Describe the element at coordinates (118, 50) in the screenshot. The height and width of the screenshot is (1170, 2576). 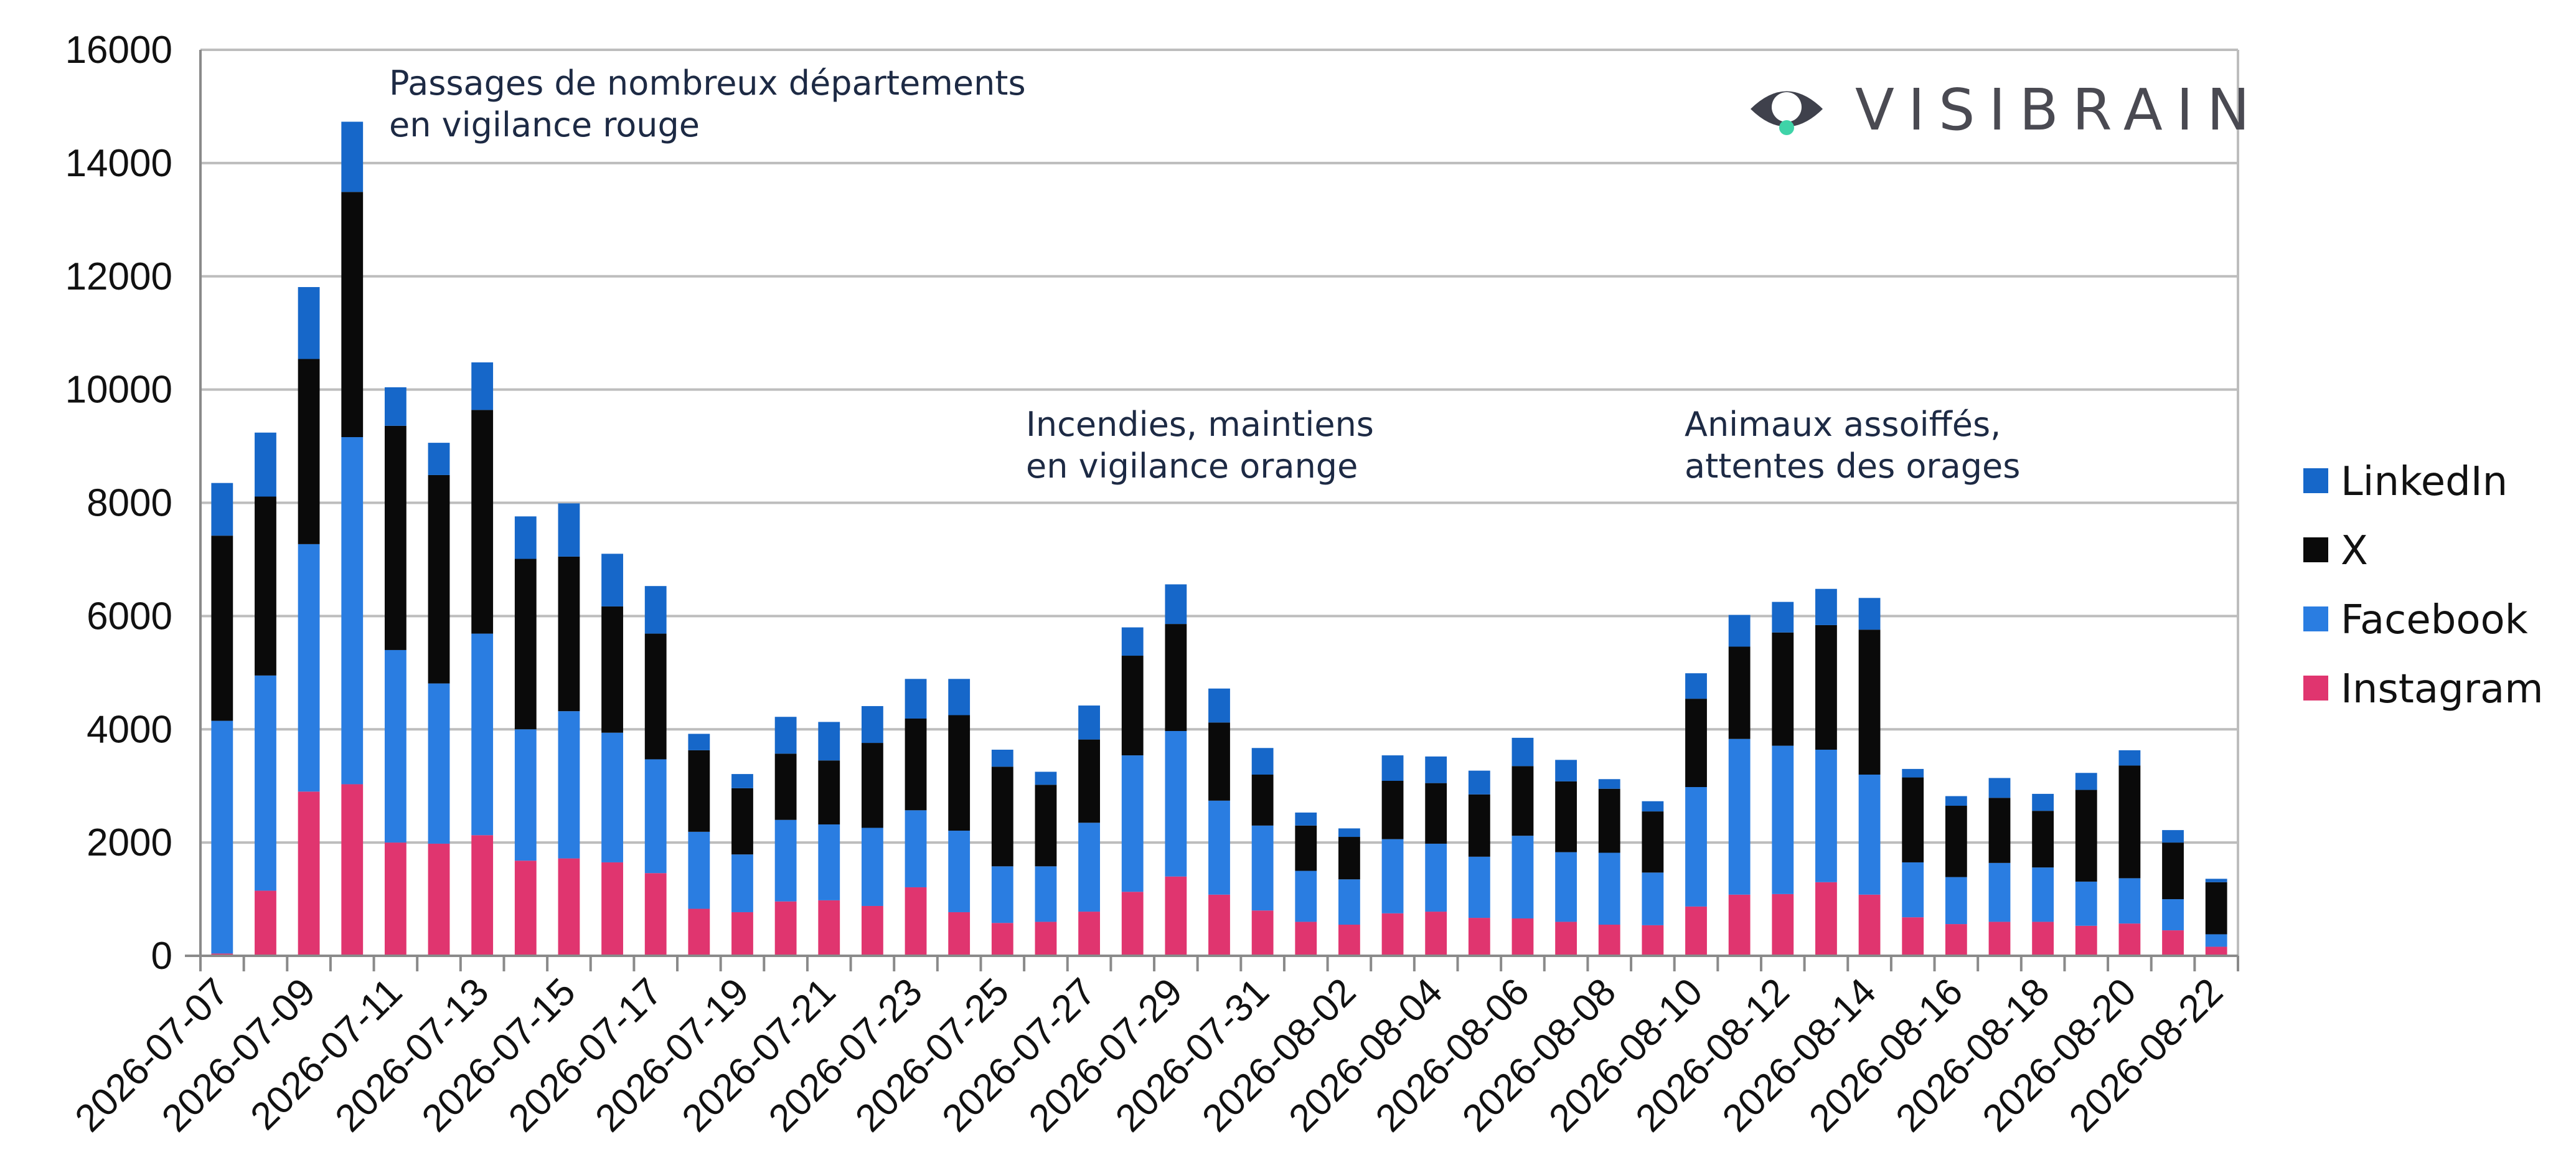
I see `y-tick-label: 16000` at that location.